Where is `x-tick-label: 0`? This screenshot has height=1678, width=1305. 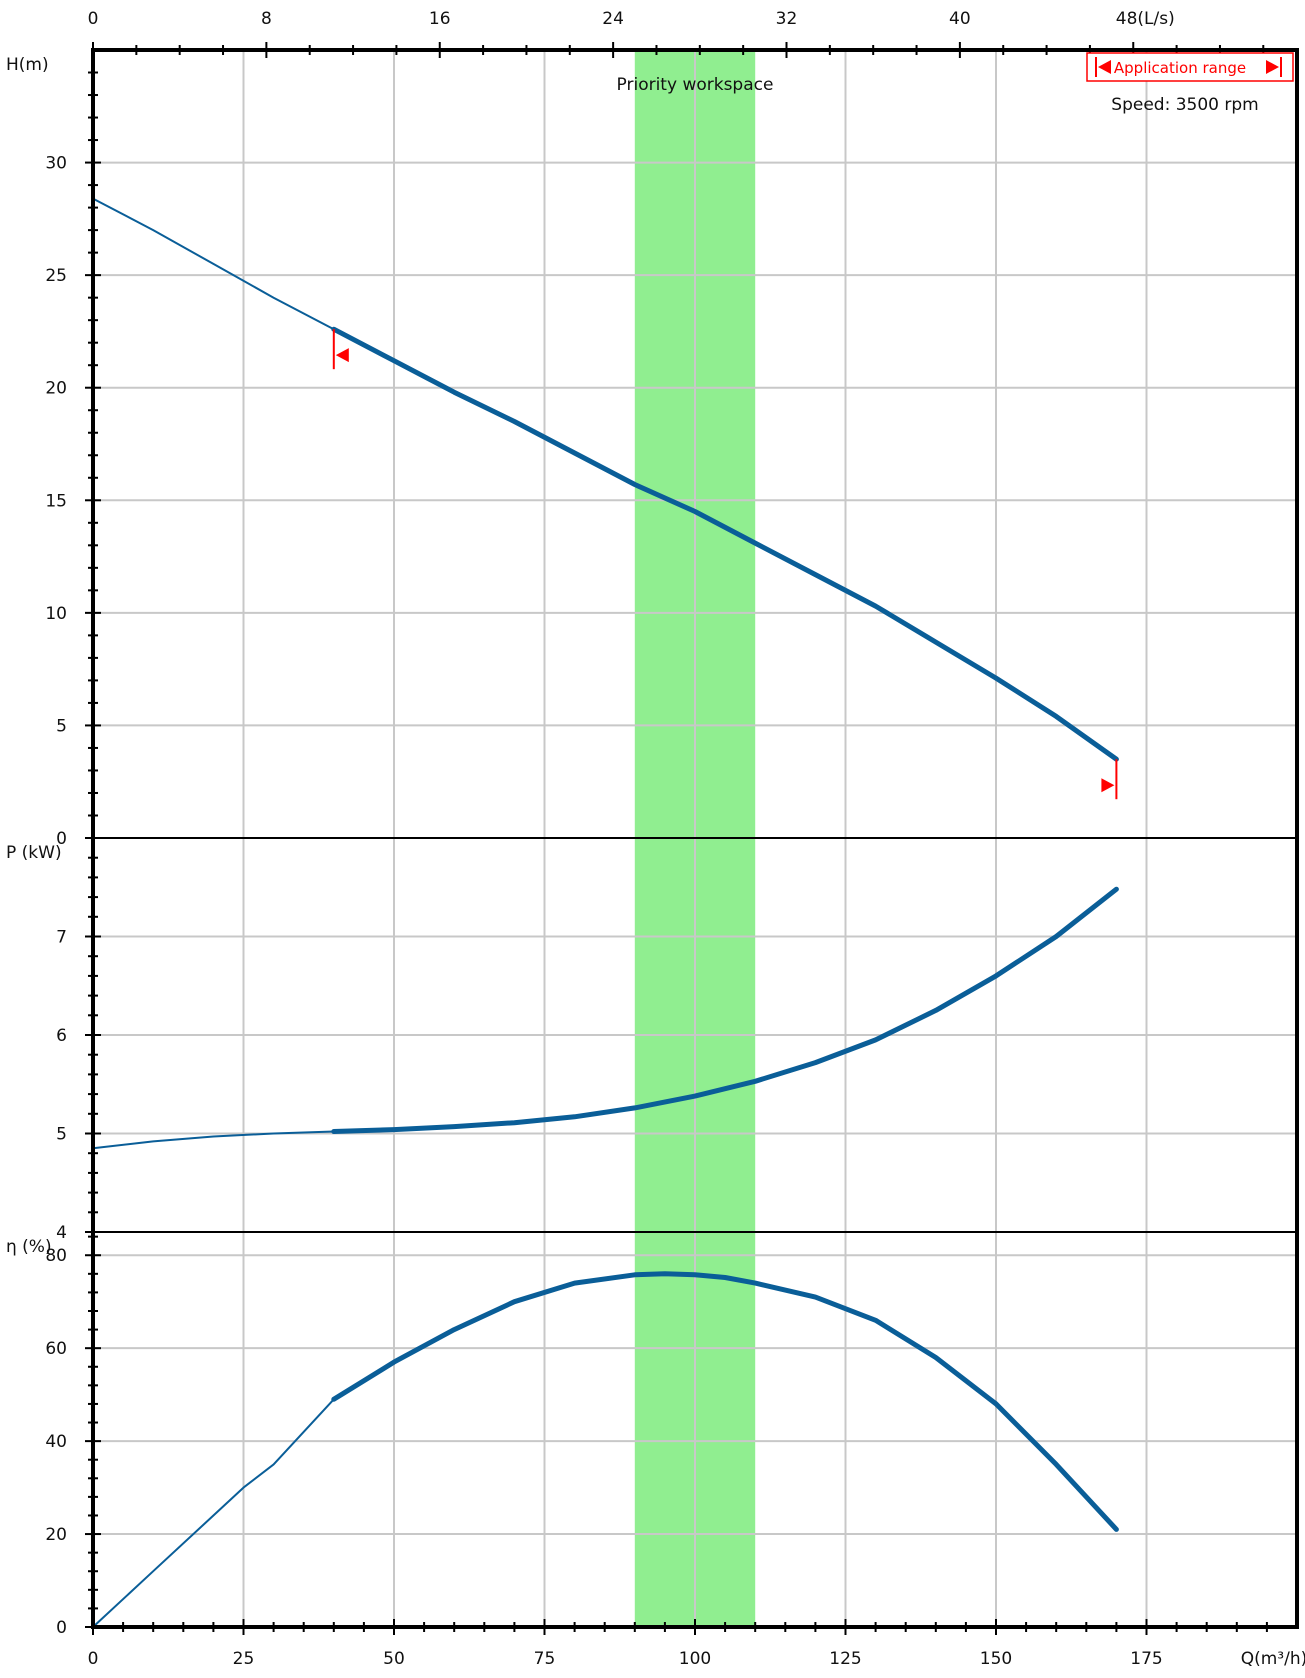 x-tick-label: 0 is located at coordinates (93, 1659).